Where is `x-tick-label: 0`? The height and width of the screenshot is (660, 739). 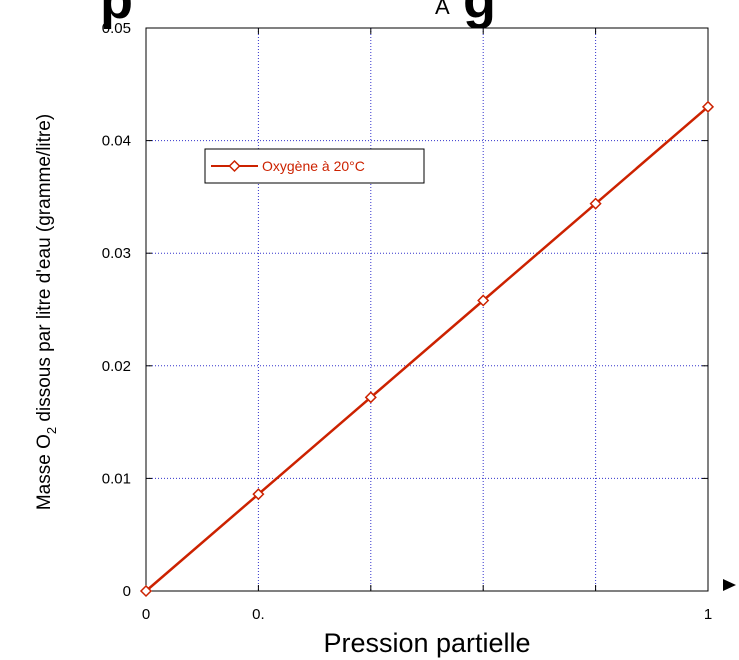 x-tick-label: 0 is located at coordinates (146, 614).